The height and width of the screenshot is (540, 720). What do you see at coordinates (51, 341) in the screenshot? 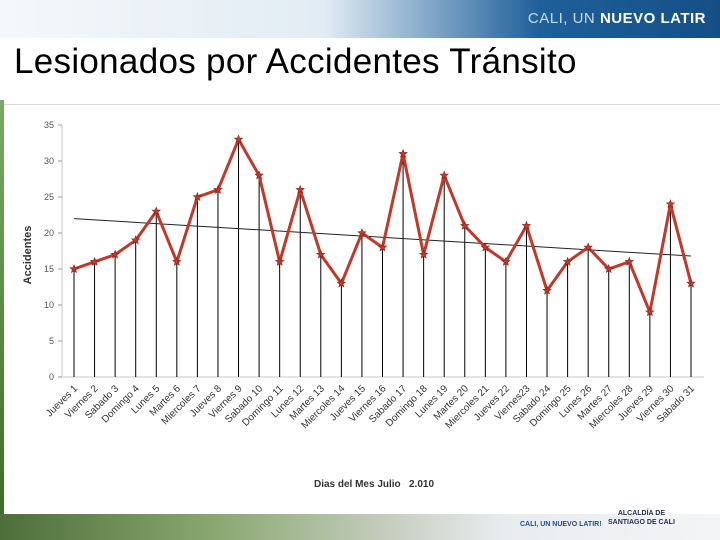
I see `y-tick-label: 5` at bounding box center [51, 341].